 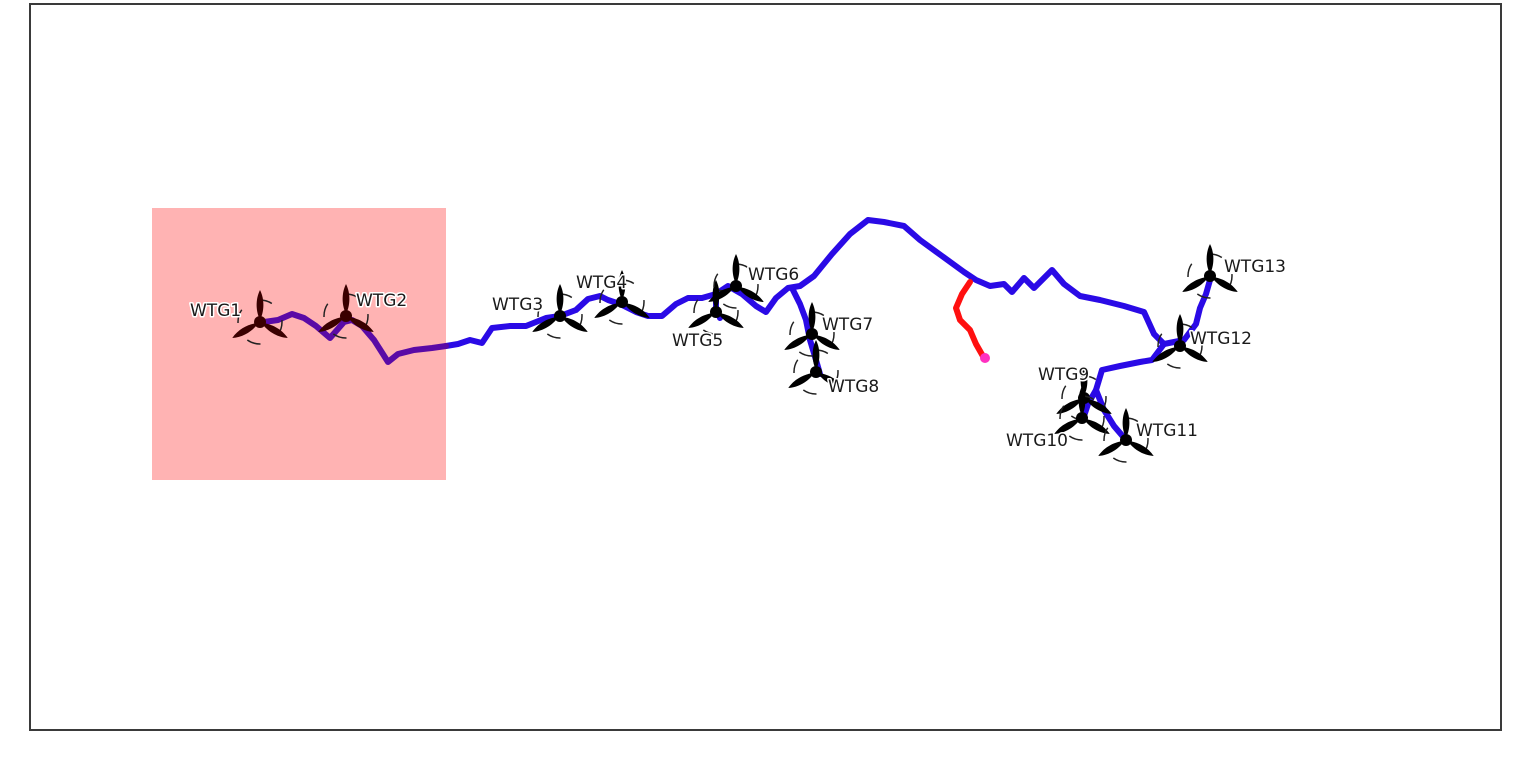 I want to click on turbine-label-wtg1: WTG1, so click(x=215, y=311).